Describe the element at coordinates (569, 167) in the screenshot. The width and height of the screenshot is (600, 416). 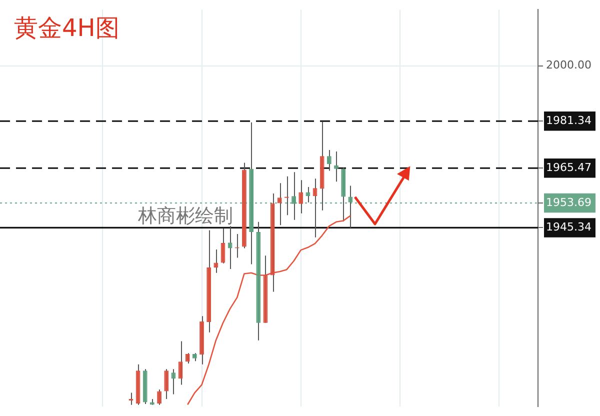
I see `y-tick-label: 1965.47` at that location.